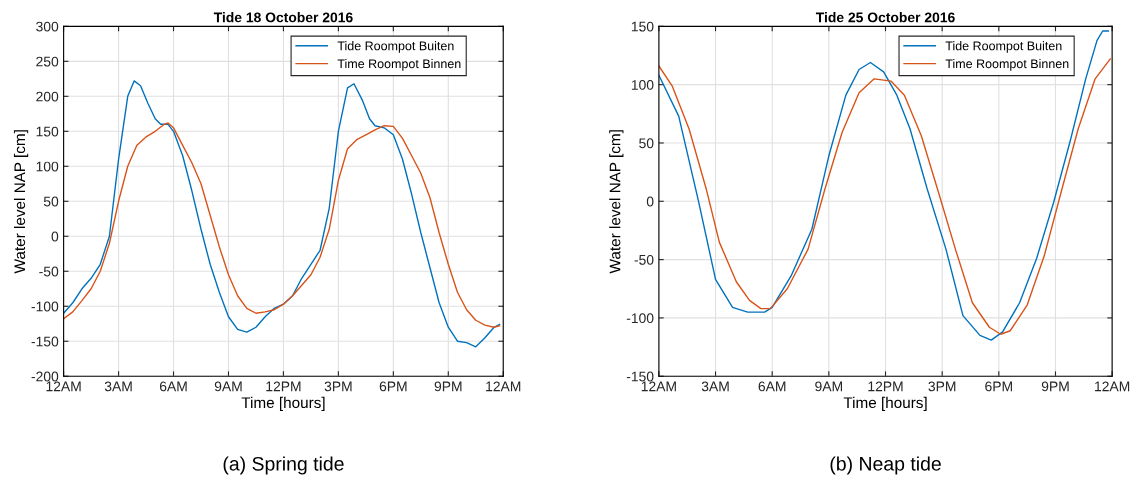  I want to click on chart-title: Tide 18 October 2016, so click(283, 17).